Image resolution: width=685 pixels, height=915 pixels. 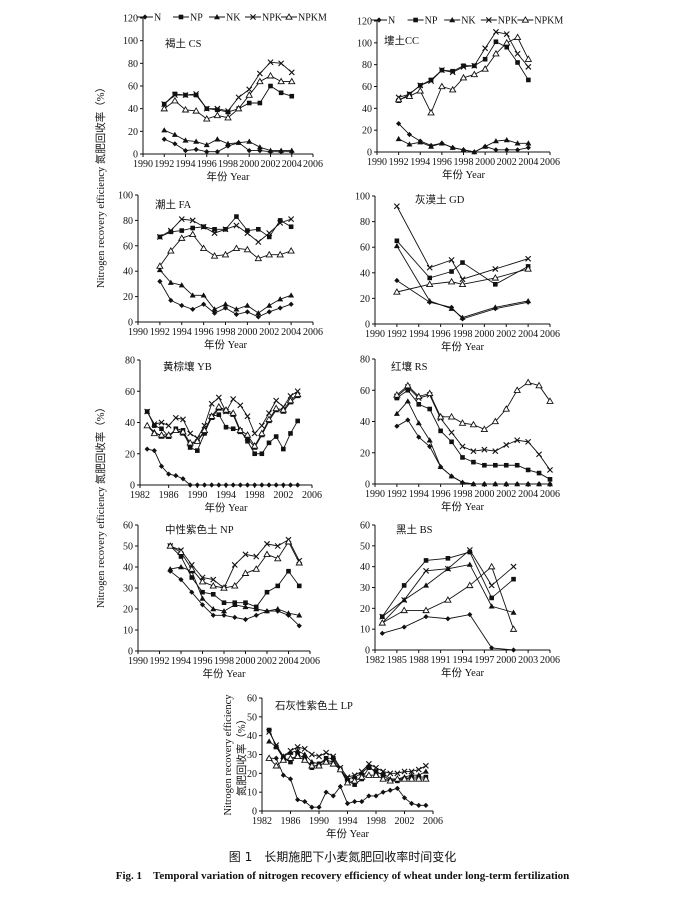 What do you see at coordinates (271, 164) in the screenshot?
I see `x-tick-label: 2002` at bounding box center [271, 164].